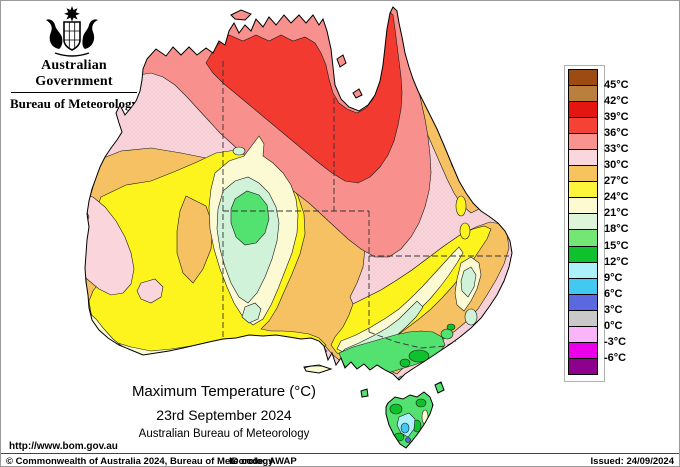  What do you see at coordinates (72, 216) in the screenshot?
I see `region-red-west-dot` at bounding box center [72, 216].